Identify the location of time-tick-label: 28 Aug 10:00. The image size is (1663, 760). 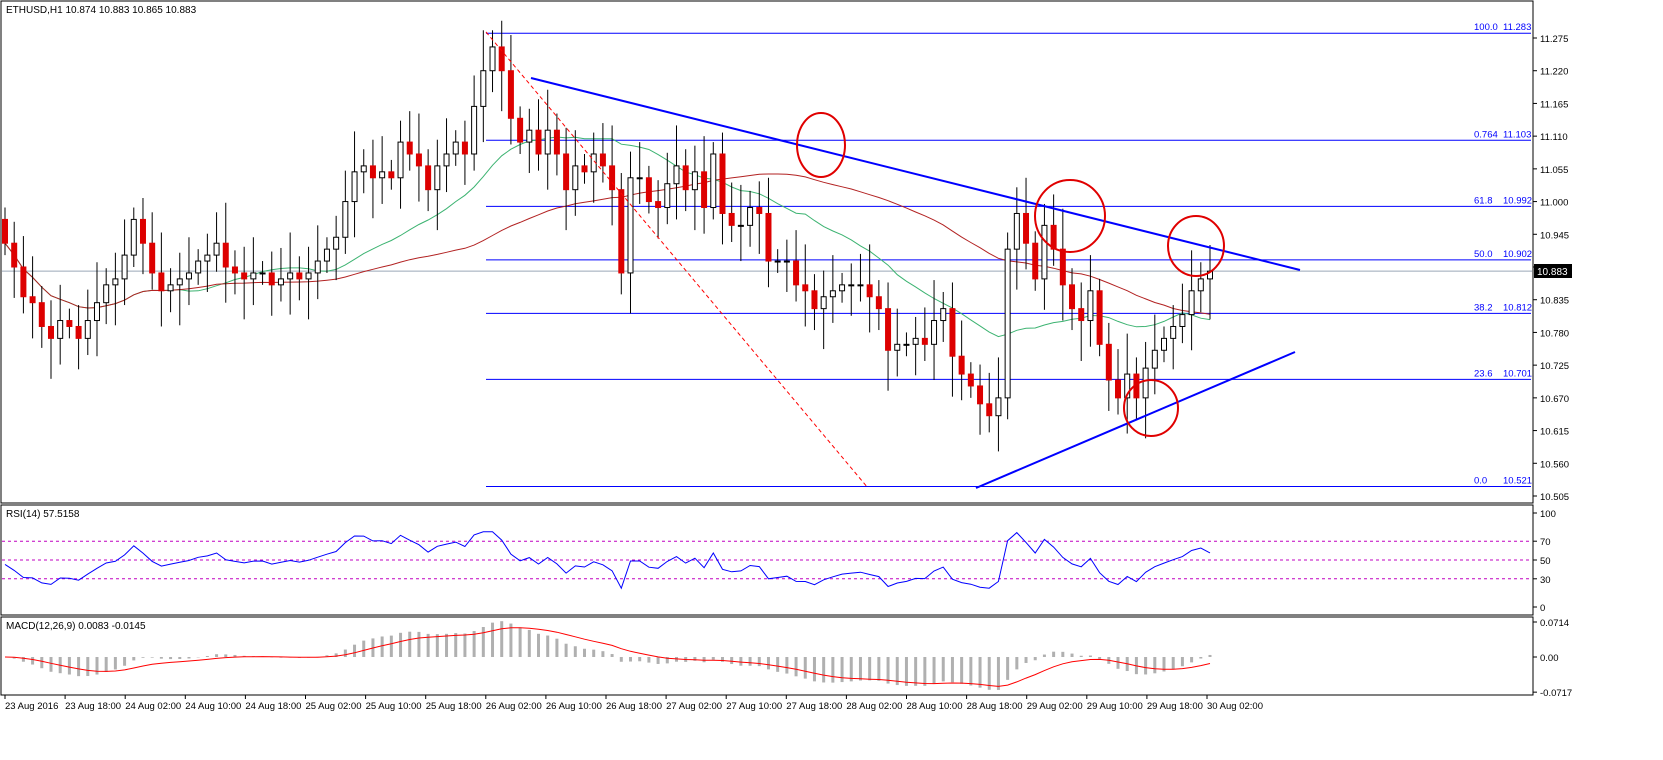
(935, 706).